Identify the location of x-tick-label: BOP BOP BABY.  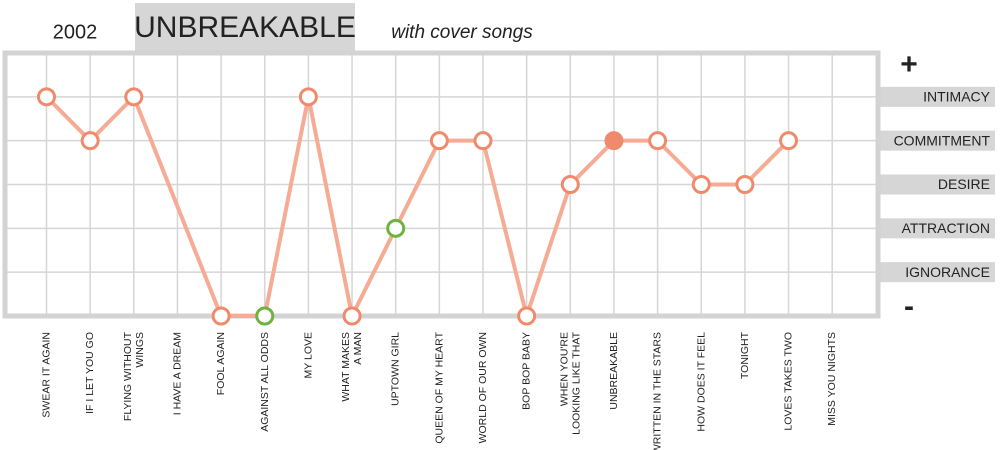
(526, 371).